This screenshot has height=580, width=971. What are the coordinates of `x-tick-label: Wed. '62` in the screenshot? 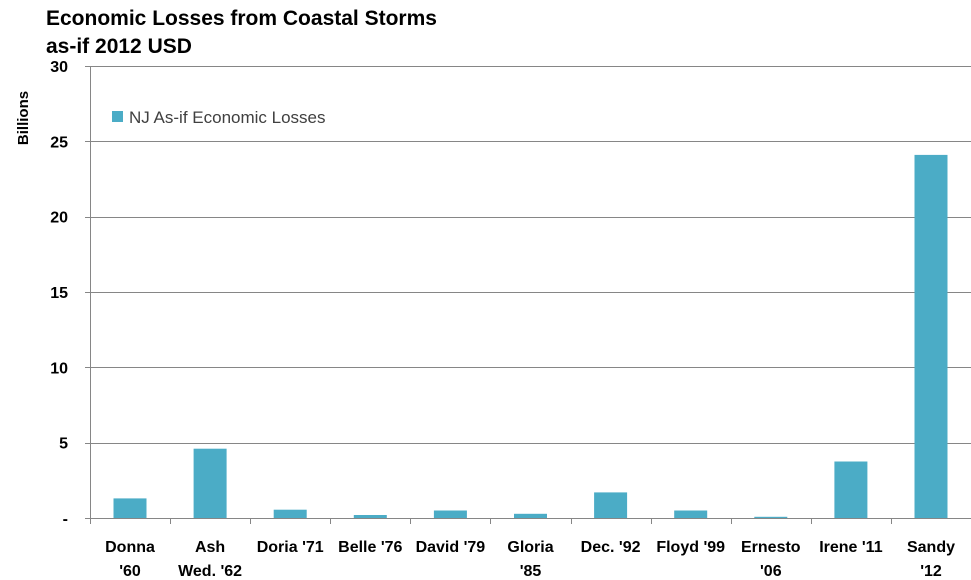 It's located at (210, 571).